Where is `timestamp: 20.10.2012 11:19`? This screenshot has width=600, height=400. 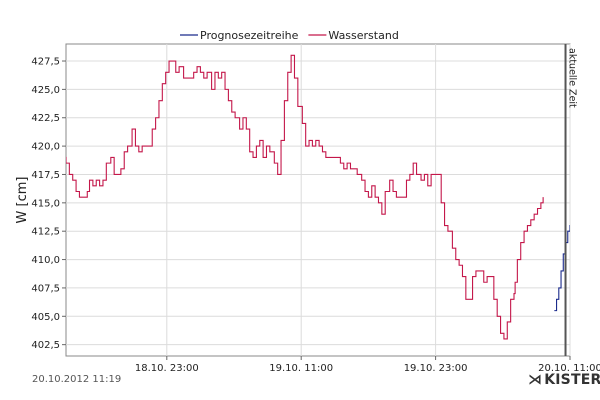
timestamp: 20.10.2012 11:19 is located at coordinates (77, 379).